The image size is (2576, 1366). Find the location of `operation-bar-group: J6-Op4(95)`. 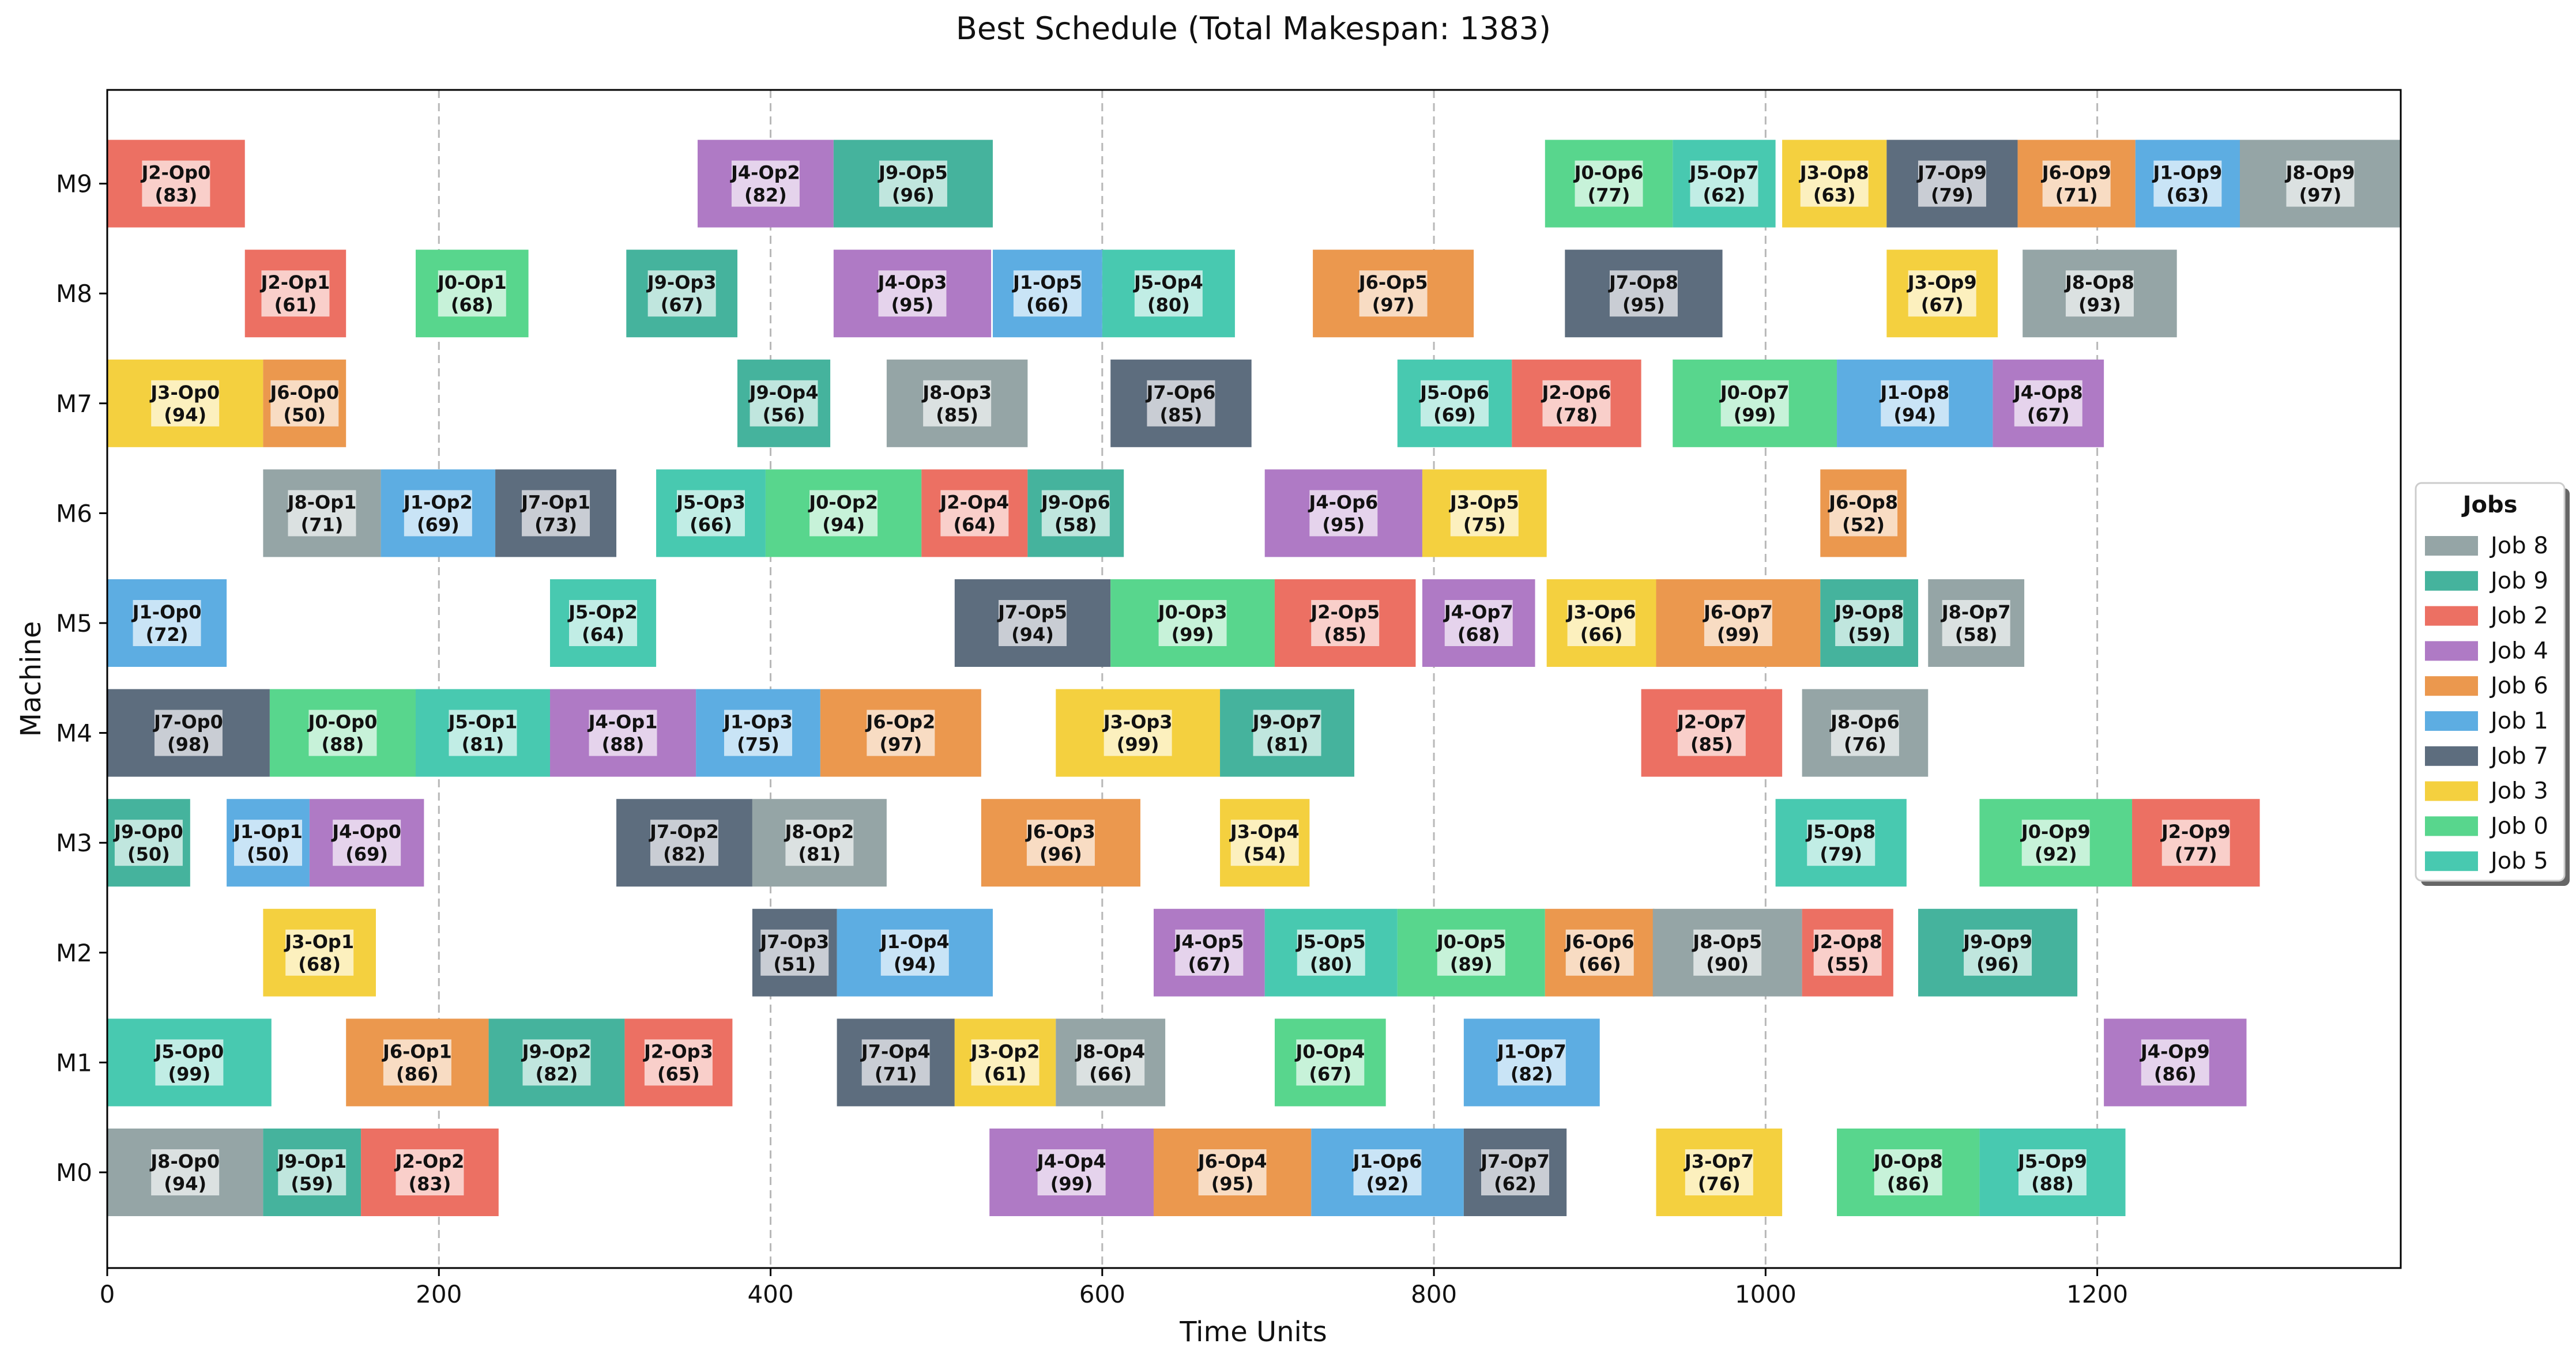

operation-bar-group: J6-Op4(95) is located at coordinates (1232, 1172).